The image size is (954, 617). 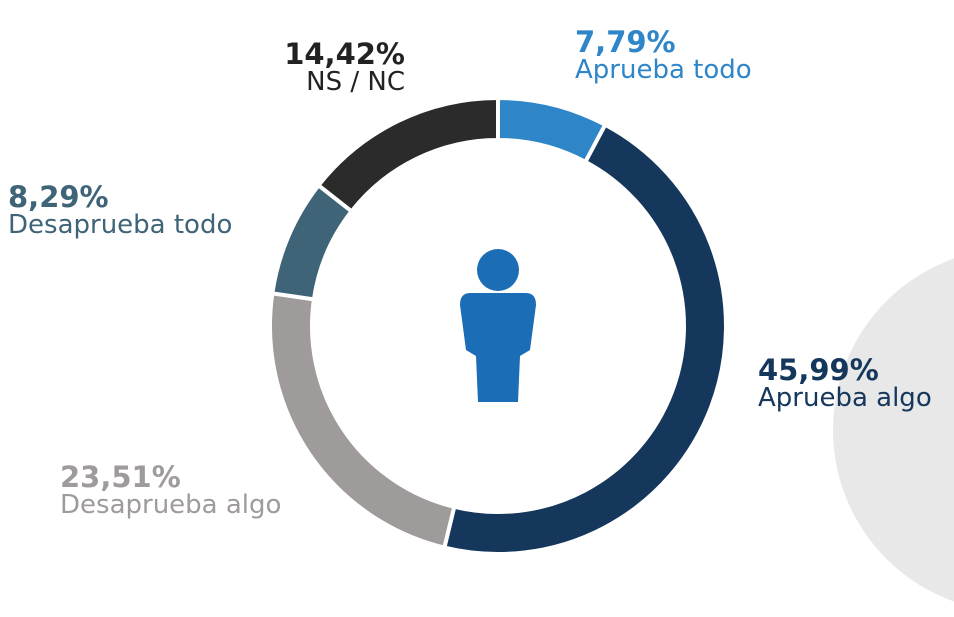 I want to click on category-label: NS / NC, so click(x=355, y=82).